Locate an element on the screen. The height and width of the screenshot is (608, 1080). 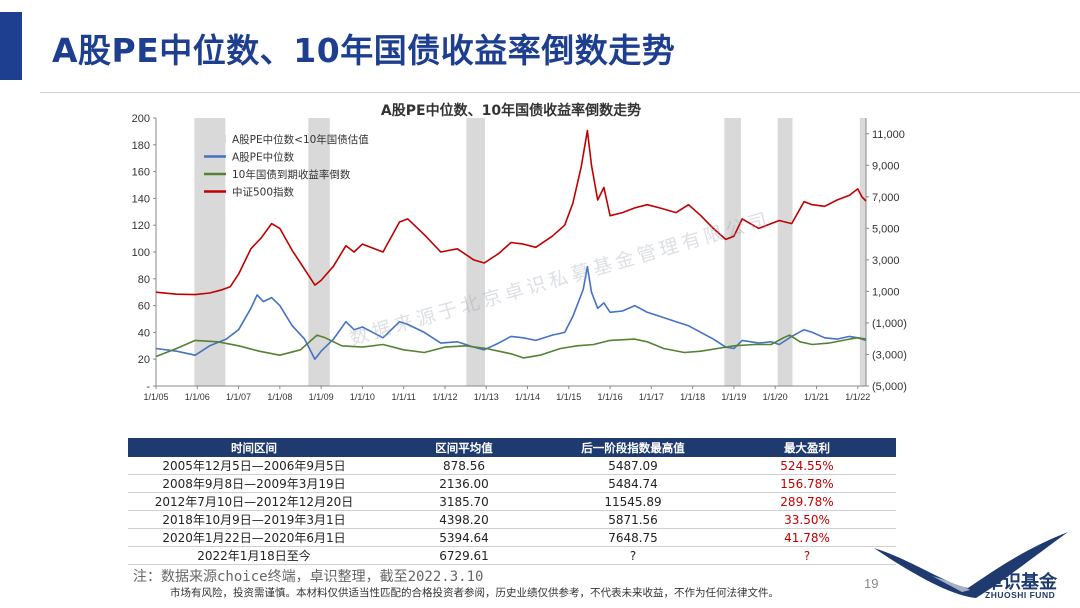
y-tick-label-left: 60 is located at coordinates (144, 307).